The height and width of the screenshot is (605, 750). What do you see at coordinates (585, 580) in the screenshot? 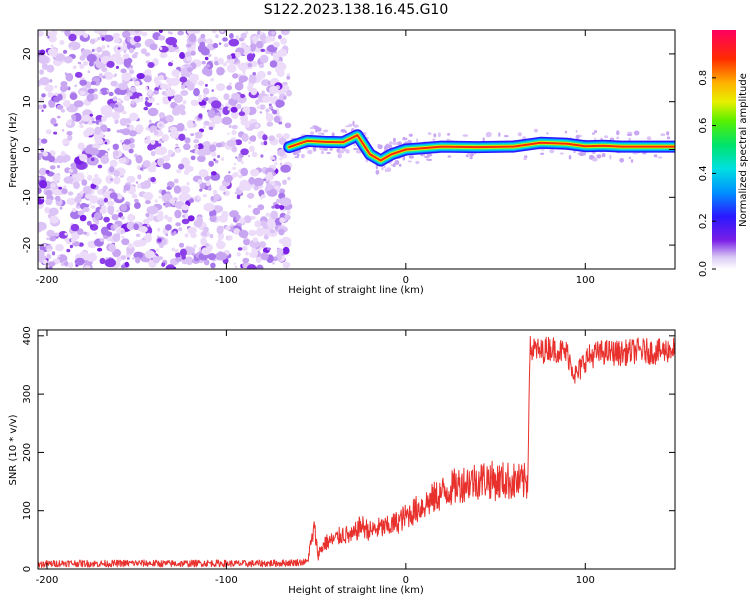
I see `x-tick-label: 100` at bounding box center [585, 580].